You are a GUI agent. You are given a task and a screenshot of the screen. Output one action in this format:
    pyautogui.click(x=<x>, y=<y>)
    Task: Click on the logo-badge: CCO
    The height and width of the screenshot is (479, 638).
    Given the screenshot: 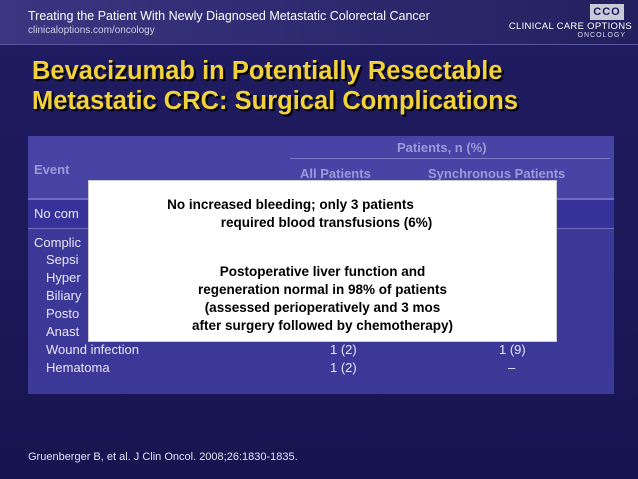 What is the action you would take?
    pyautogui.click(x=607, y=12)
    